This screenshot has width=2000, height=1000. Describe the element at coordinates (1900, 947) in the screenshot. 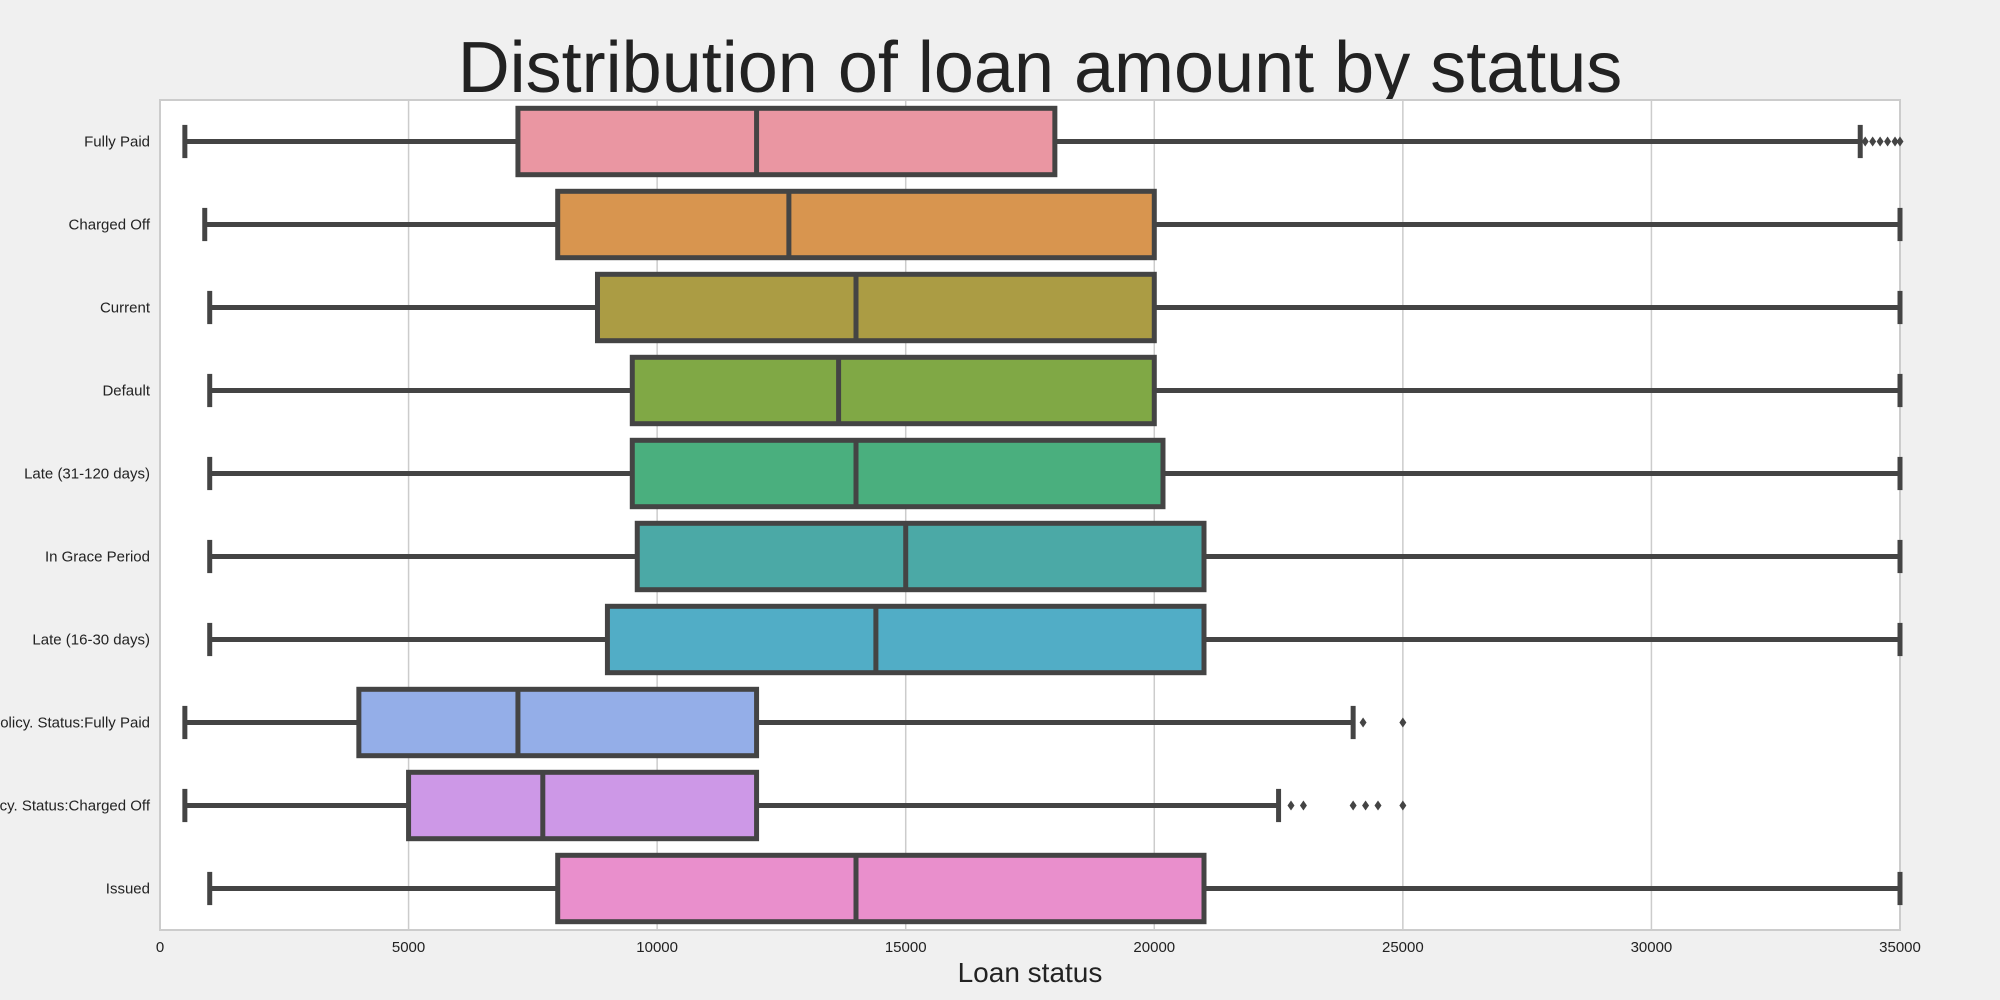

I see `x-tick-label: 35000` at that location.